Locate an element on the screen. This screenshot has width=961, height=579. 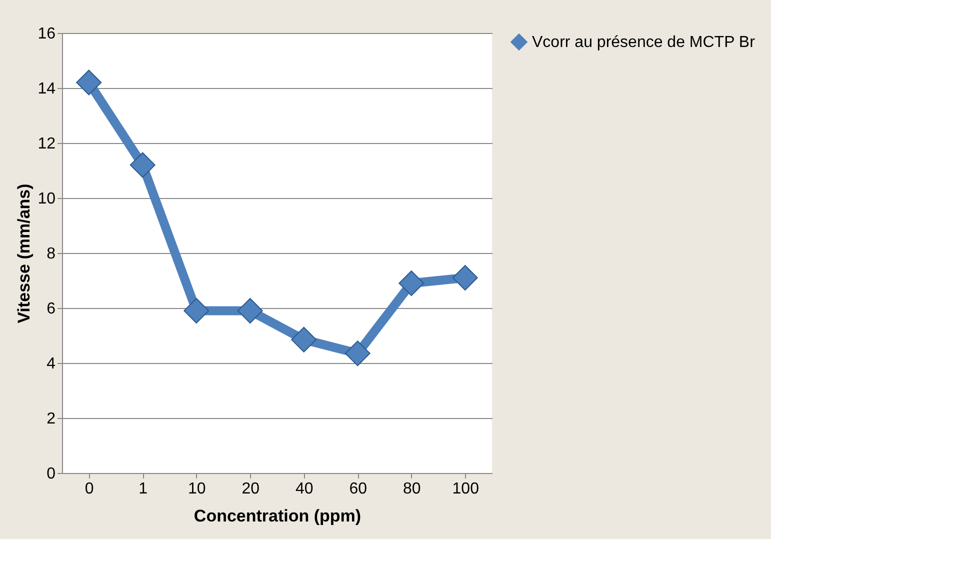
x-tick-label: 1 is located at coordinates (143, 489).